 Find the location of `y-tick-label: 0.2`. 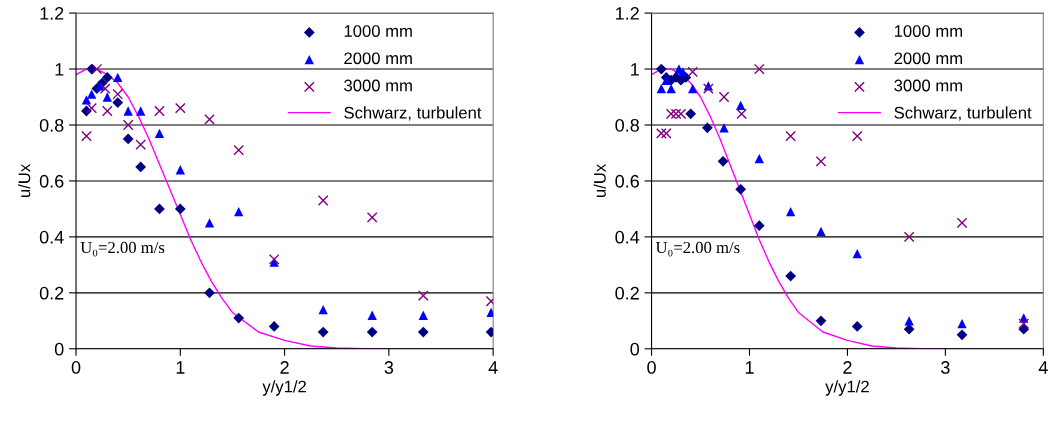

y-tick-label: 0.2 is located at coordinates (51, 293).